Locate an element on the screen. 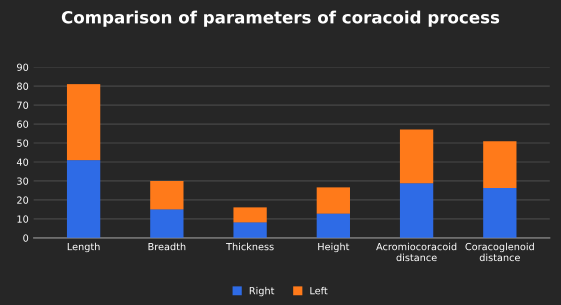  x-tick-label: Thickness is located at coordinates (250, 246).